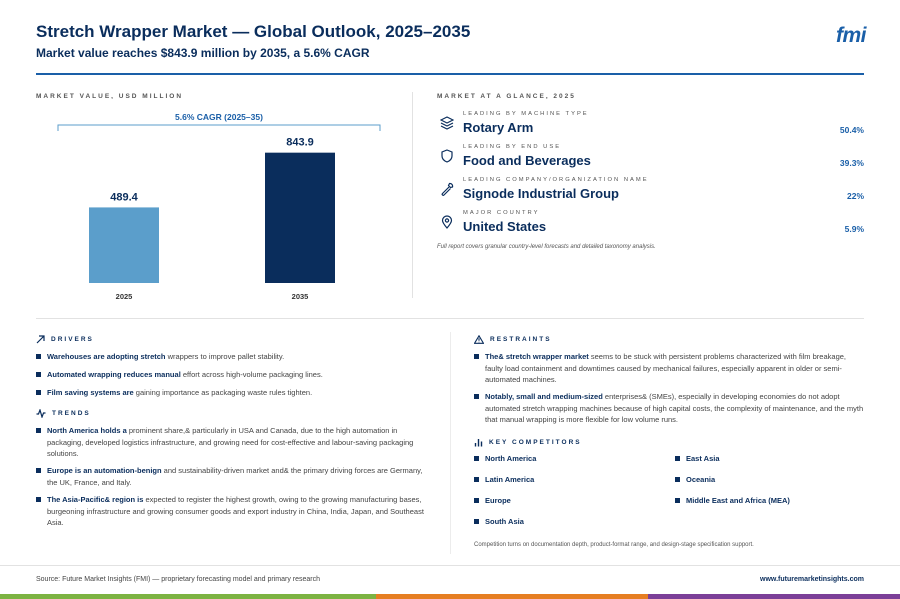 The width and height of the screenshot is (900, 599). What do you see at coordinates (106, 356) in the screenshot?
I see `driver-item-bold: Warehouses are adopting stretch` at bounding box center [106, 356].